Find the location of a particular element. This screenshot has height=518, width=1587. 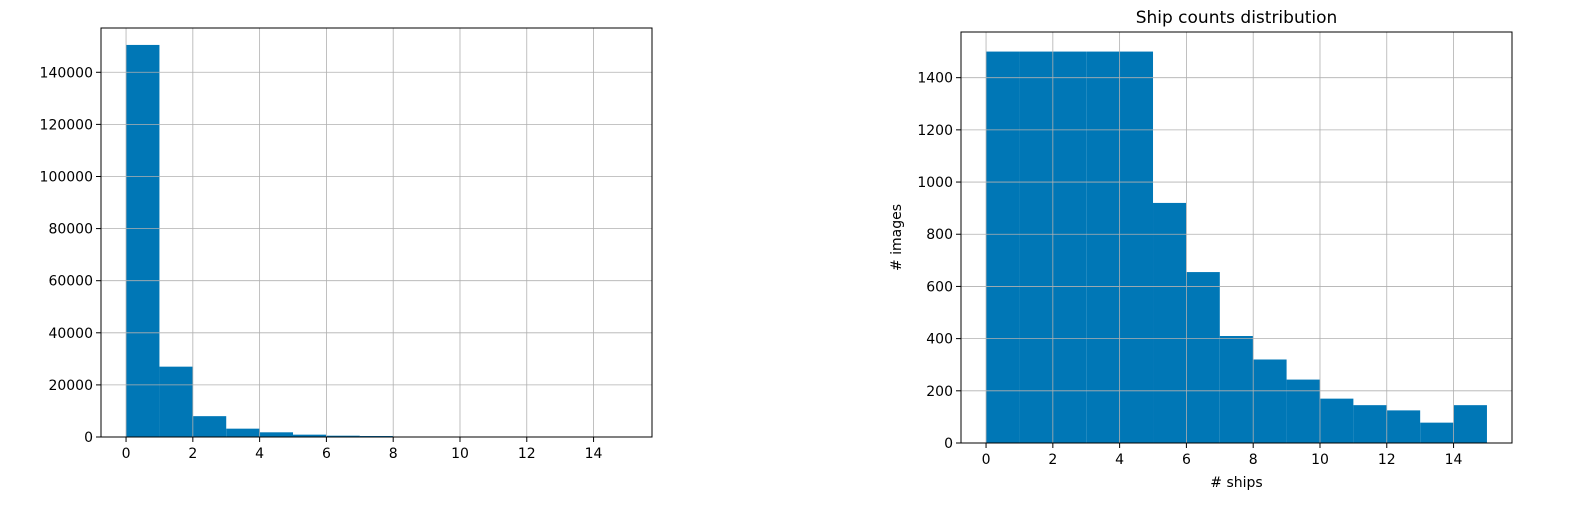

y-tick-label-1-5: 1000 is located at coordinates (935, 183).